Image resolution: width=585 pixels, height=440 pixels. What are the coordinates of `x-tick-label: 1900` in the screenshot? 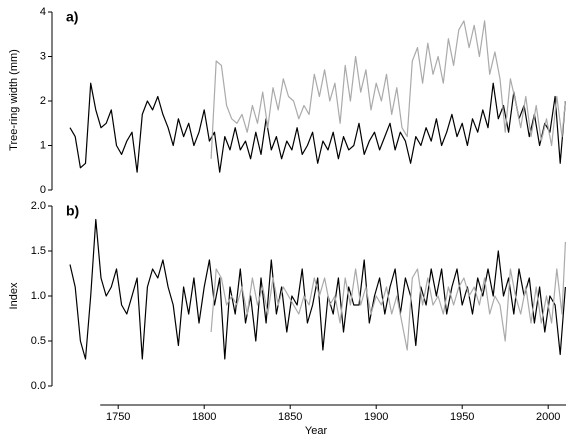 It's located at (376, 417).